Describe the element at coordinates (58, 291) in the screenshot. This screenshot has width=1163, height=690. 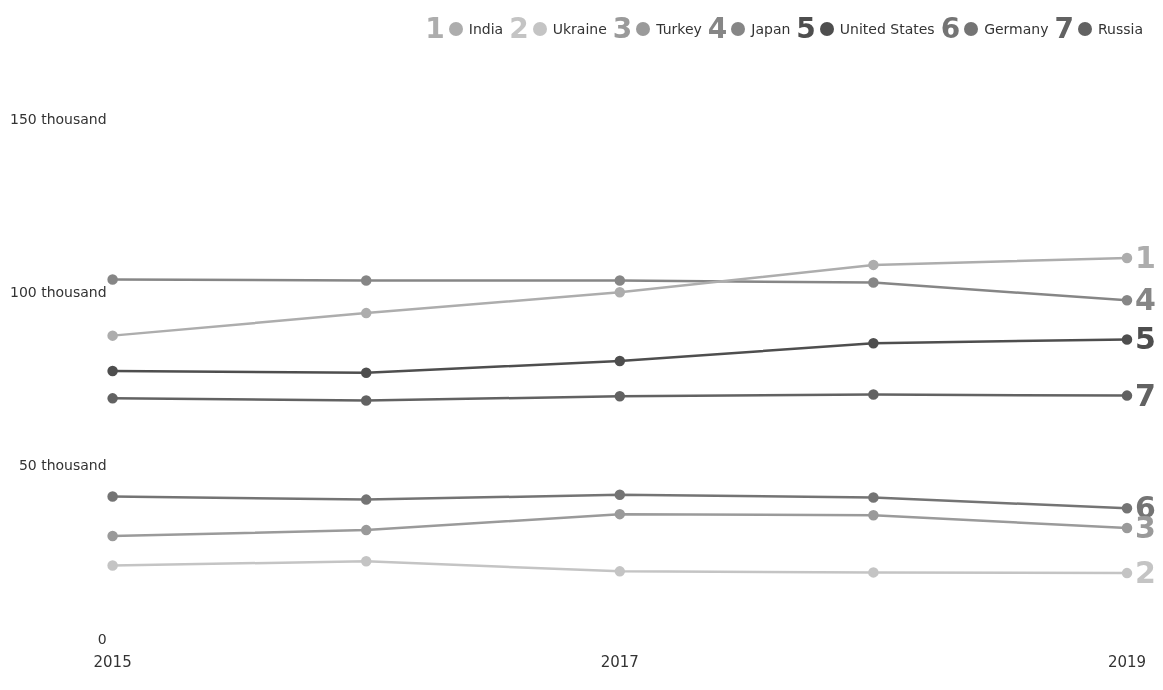
I see `y-tick-label: 100 thousand` at that location.